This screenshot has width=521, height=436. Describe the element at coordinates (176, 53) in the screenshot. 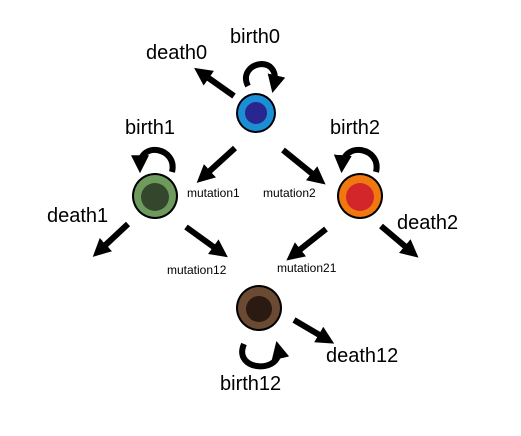

I see `label-death0: death0` at that location.